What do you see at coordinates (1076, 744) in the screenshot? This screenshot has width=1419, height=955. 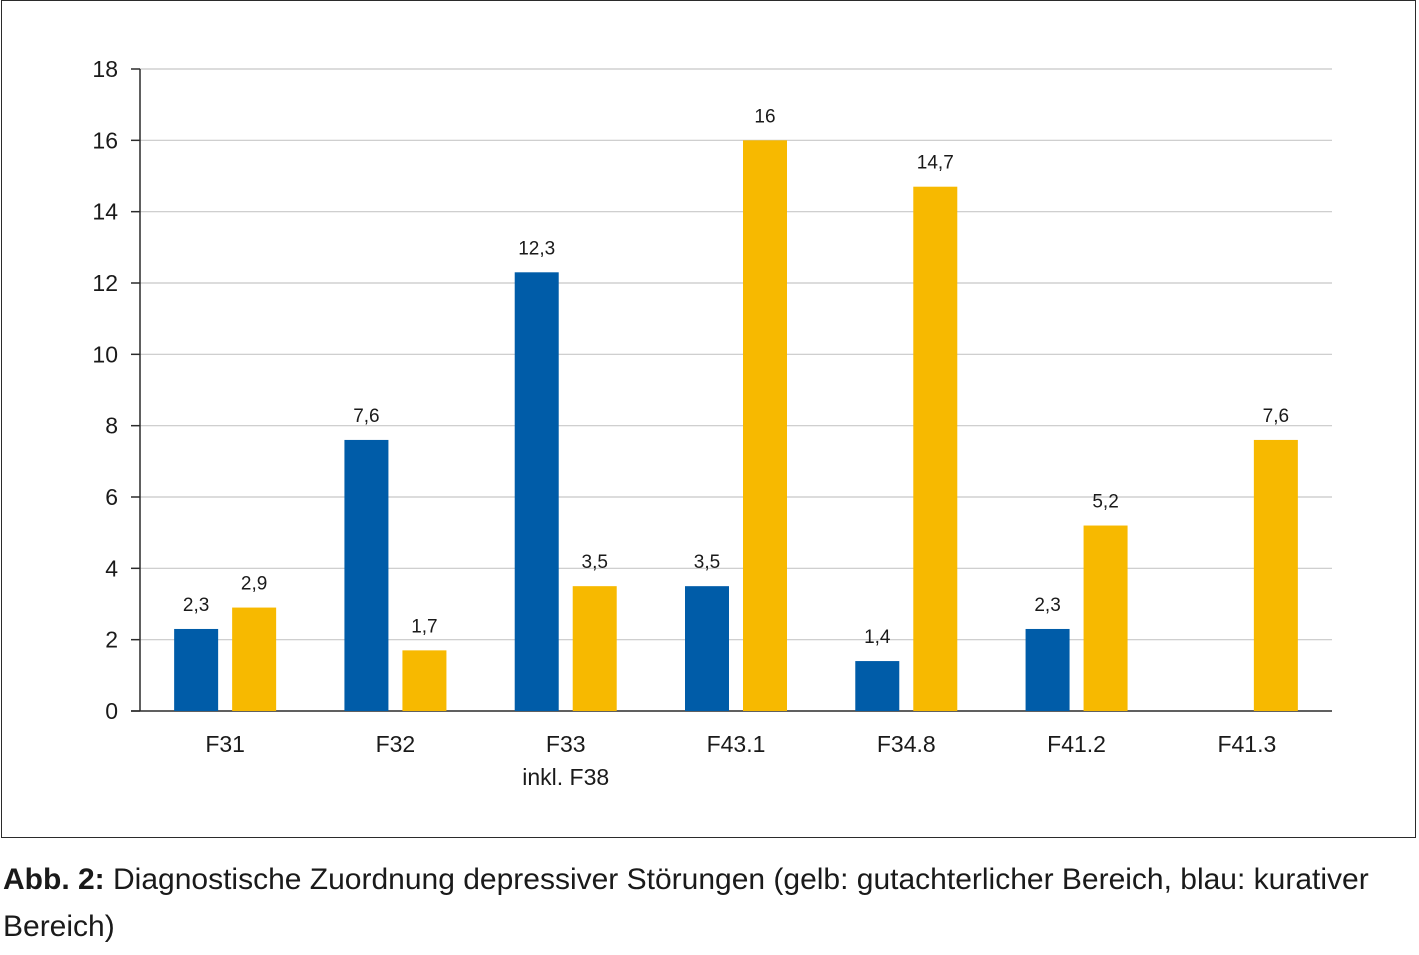 I see `x-tick-label: F41.2` at bounding box center [1076, 744].